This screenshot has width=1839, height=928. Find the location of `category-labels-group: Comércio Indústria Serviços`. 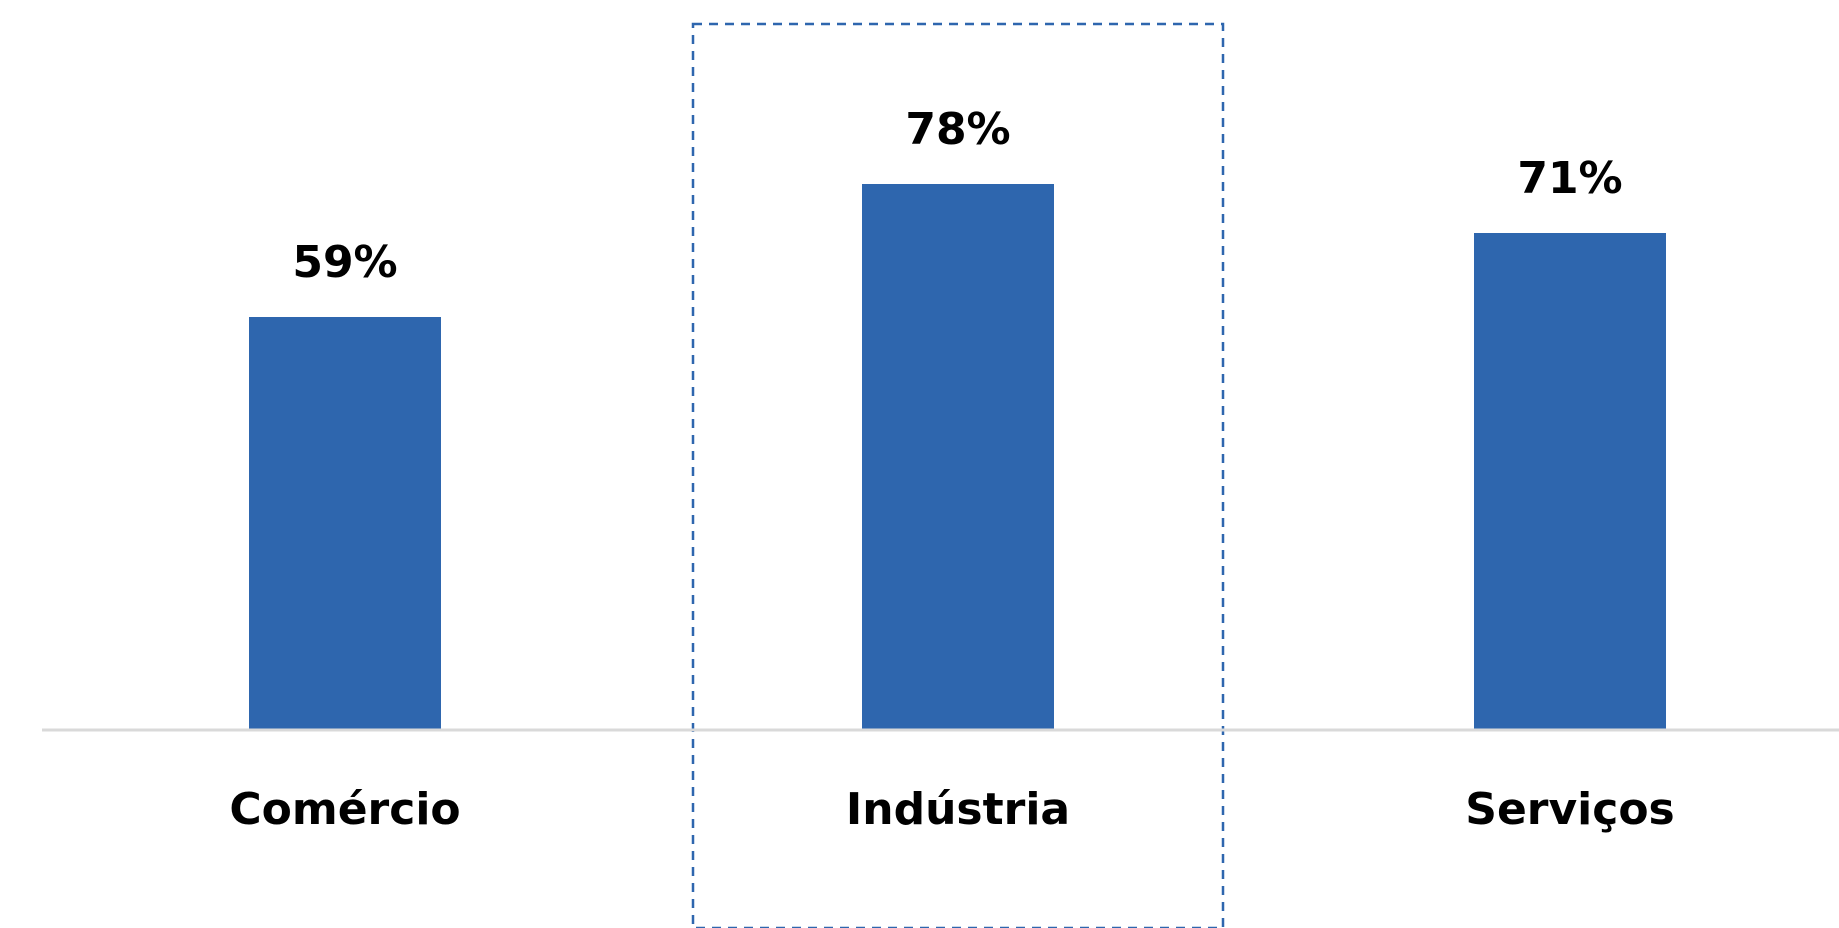

category-labels-group: Comércio Indústria Serviços is located at coordinates (951, 809).